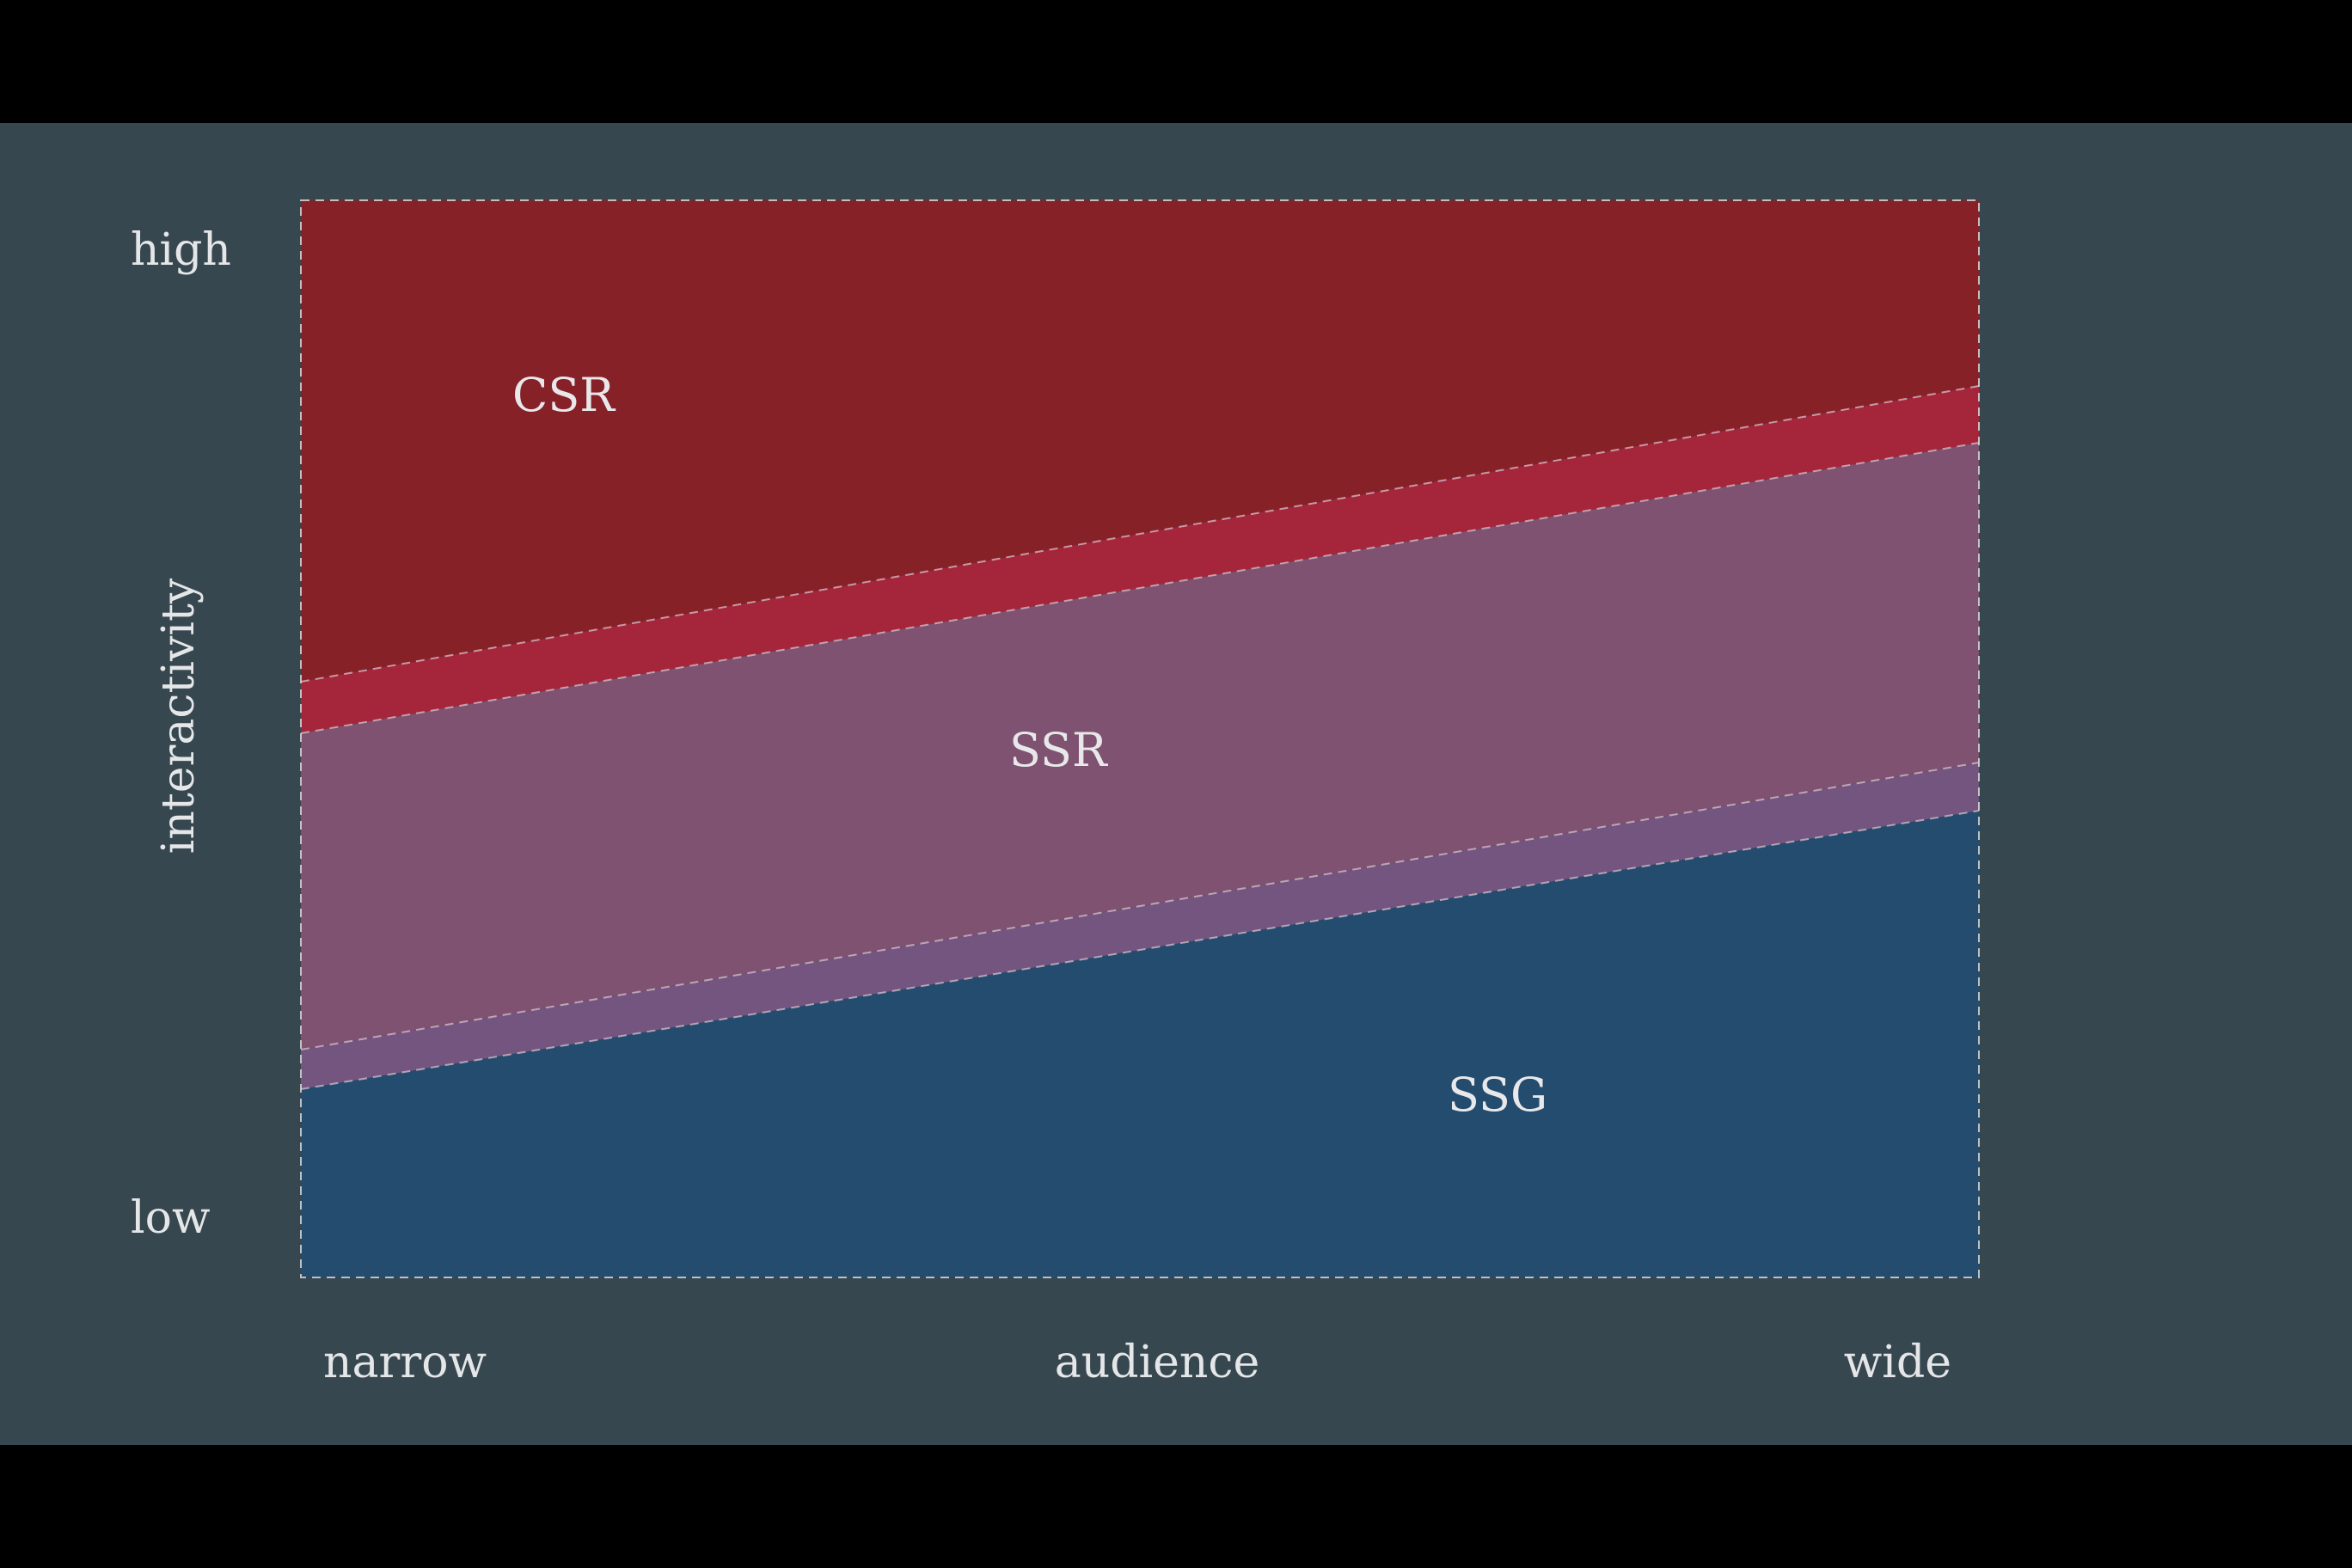 The height and width of the screenshot is (1568, 2352). What do you see at coordinates (171, 1218) in the screenshot?
I see `y-axis-low-label: low` at bounding box center [171, 1218].